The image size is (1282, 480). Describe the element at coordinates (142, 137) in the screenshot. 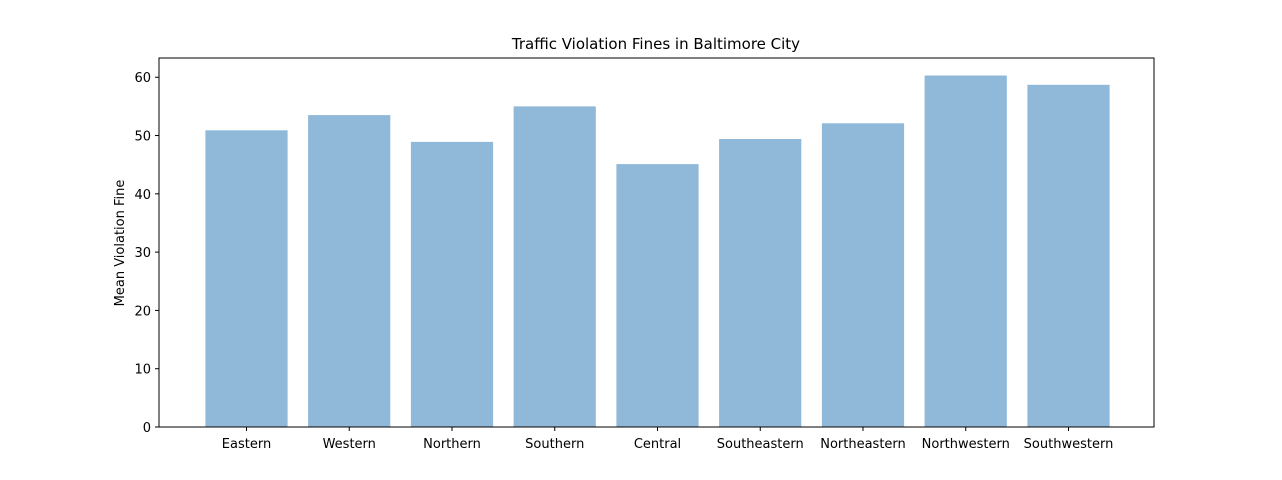

I see `y-tick-label: 50` at that location.